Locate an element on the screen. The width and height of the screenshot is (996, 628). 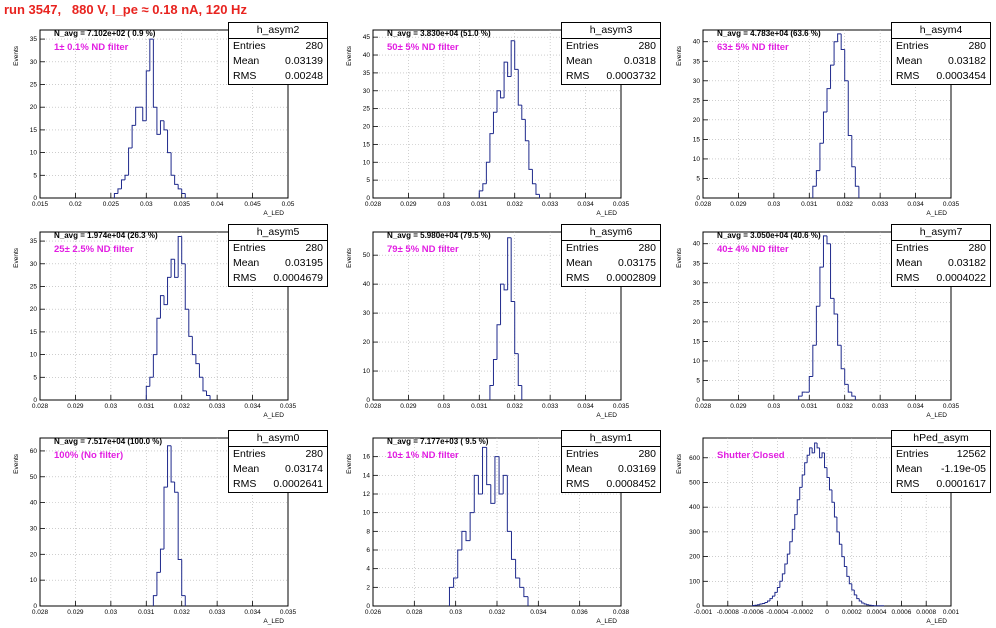
filter-label: 100% (No filter) is located at coordinates (88, 455).